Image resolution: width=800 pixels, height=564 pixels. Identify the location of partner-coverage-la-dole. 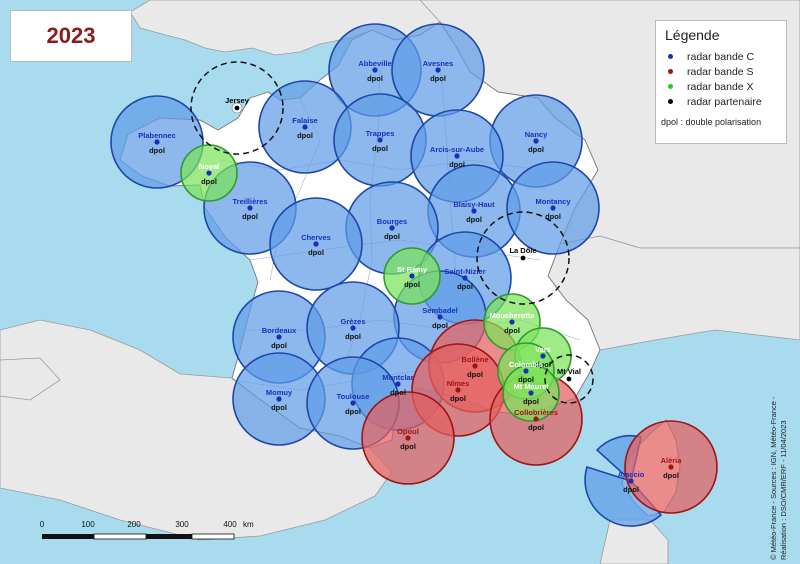
(523, 258).